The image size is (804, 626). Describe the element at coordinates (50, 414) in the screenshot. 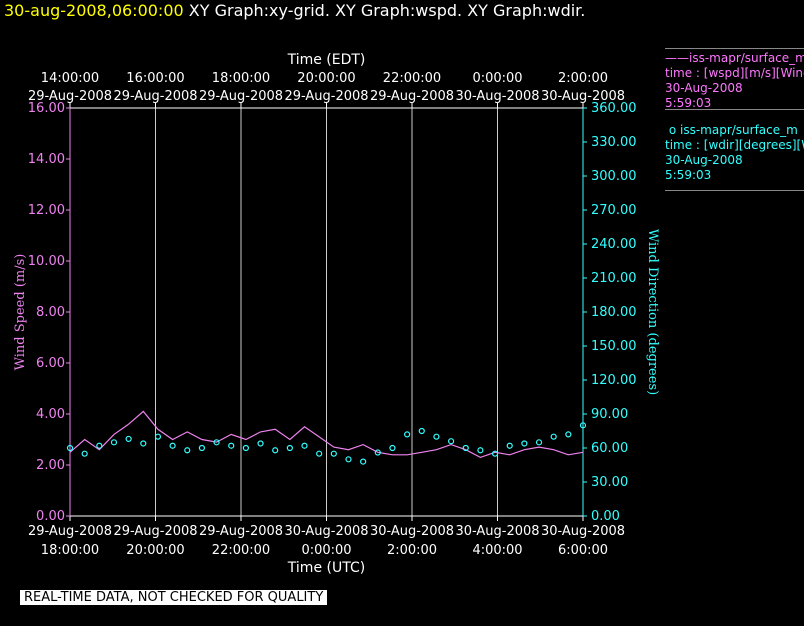

I see `y-tick-label-left: 4.00` at that location.